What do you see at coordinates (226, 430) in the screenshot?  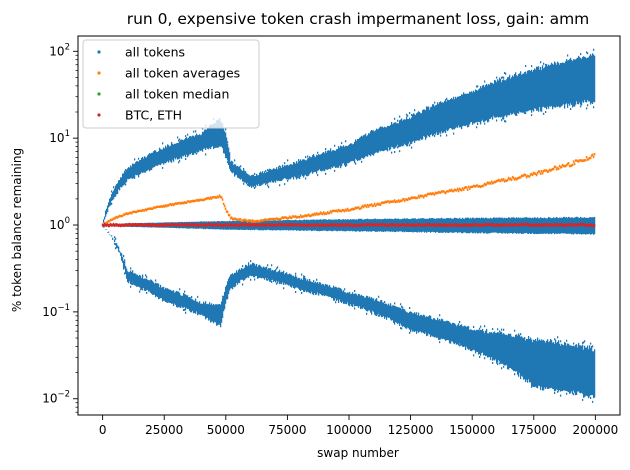 I see `x-tick-label: 50000` at bounding box center [226, 430].